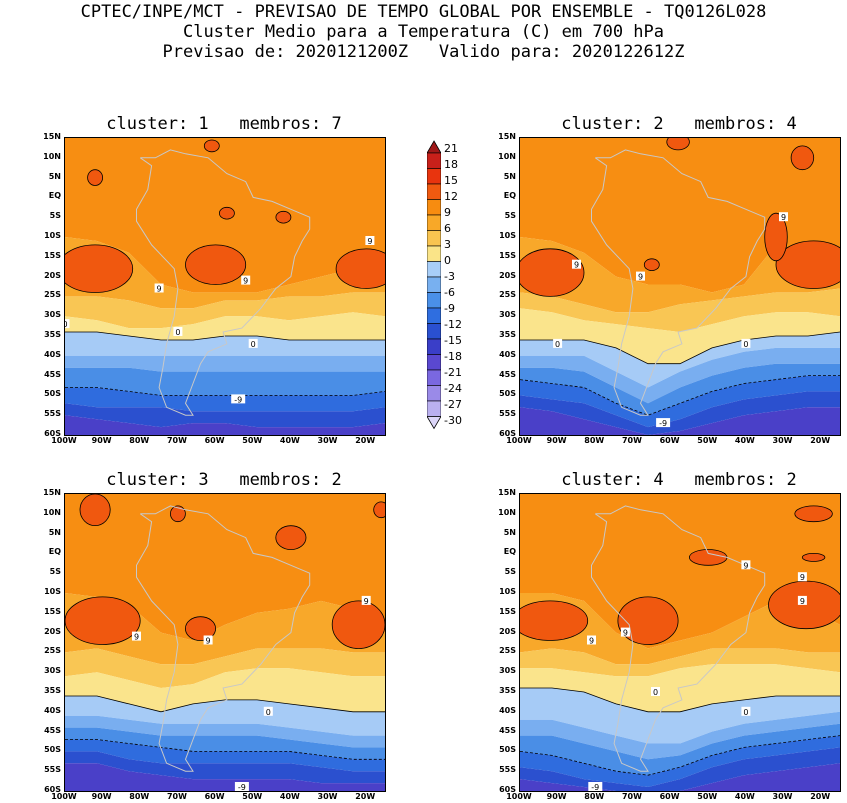  What do you see at coordinates (449, 276) in the screenshot?
I see `colorbar-label: -3` at bounding box center [449, 276].